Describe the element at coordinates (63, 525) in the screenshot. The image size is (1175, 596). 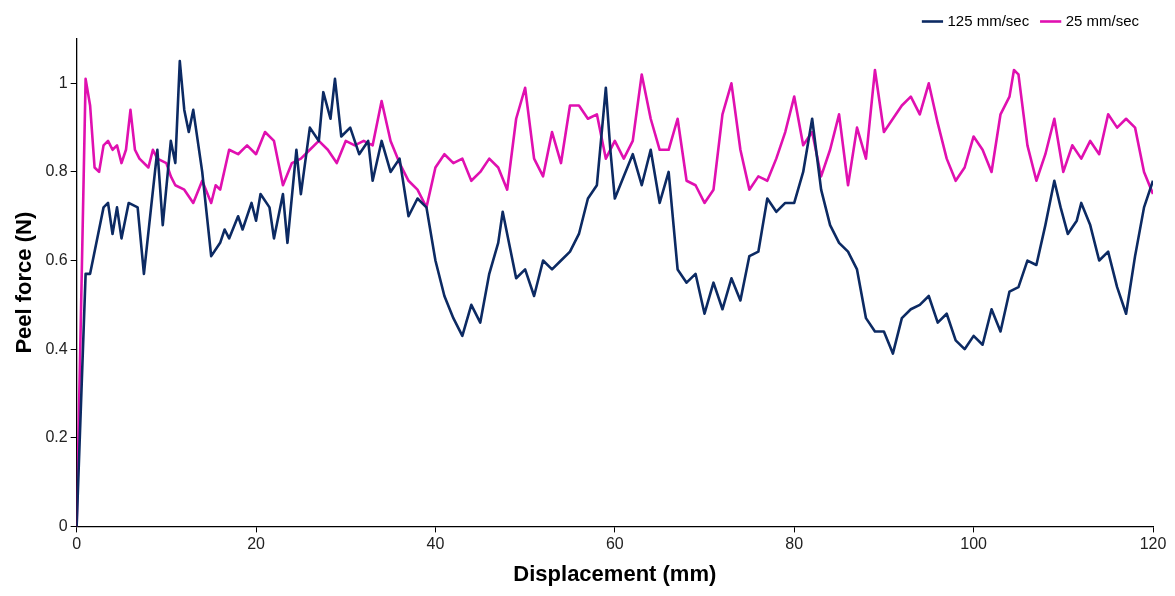
I see `y-tick-label: 0` at that location.